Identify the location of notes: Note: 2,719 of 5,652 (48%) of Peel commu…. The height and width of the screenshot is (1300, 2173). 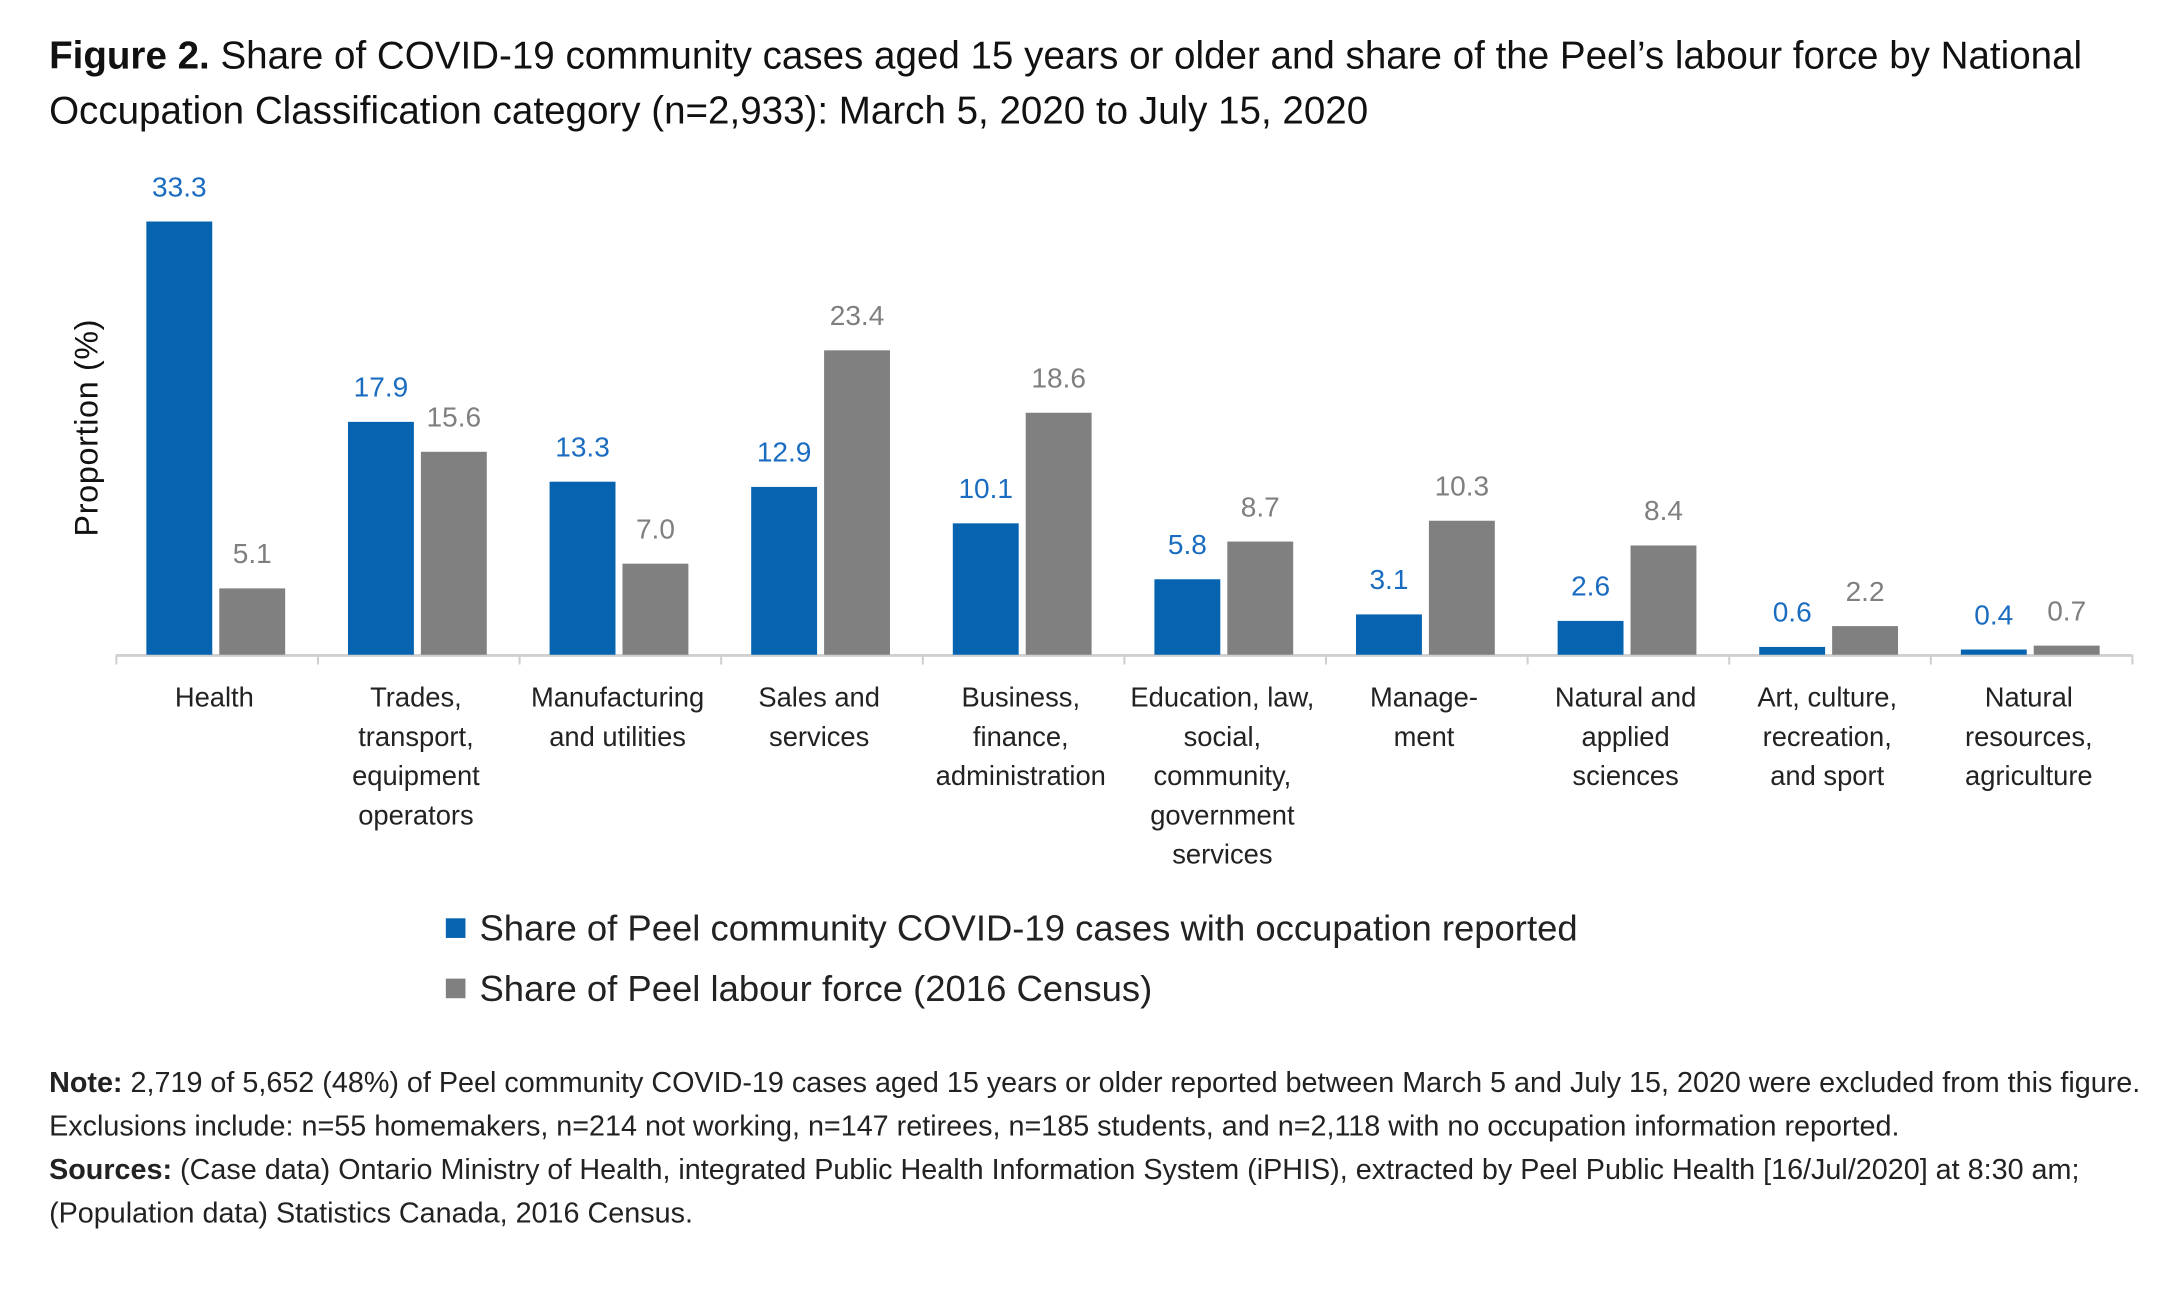
(1100, 1148).